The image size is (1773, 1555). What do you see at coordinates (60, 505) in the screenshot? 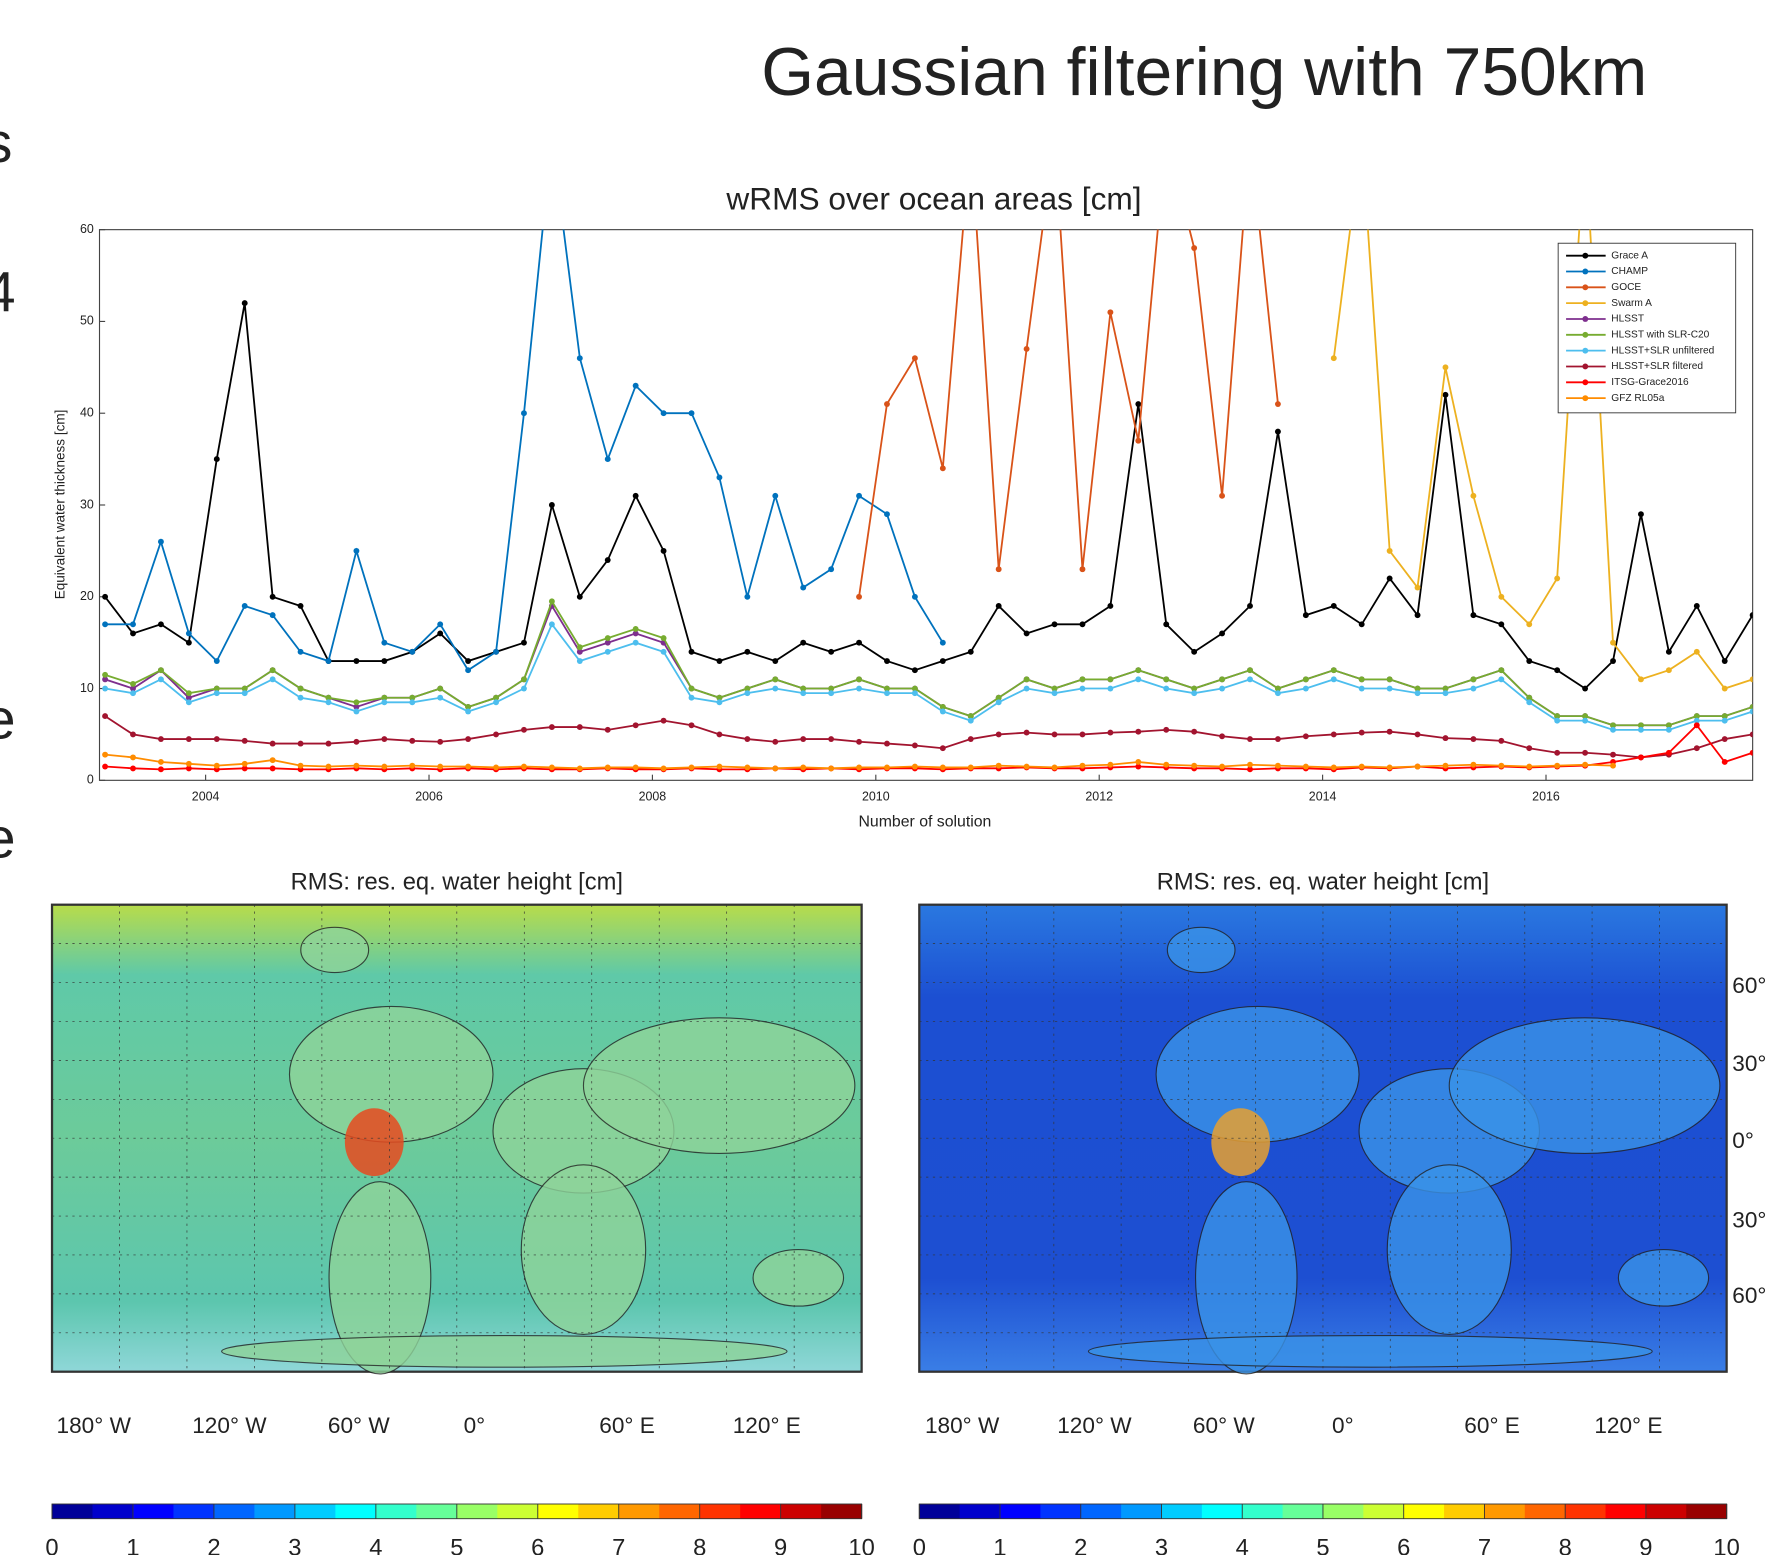
I see `y-axis-label: Equivalent water thickness [cm]` at bounding box center [60, 505].